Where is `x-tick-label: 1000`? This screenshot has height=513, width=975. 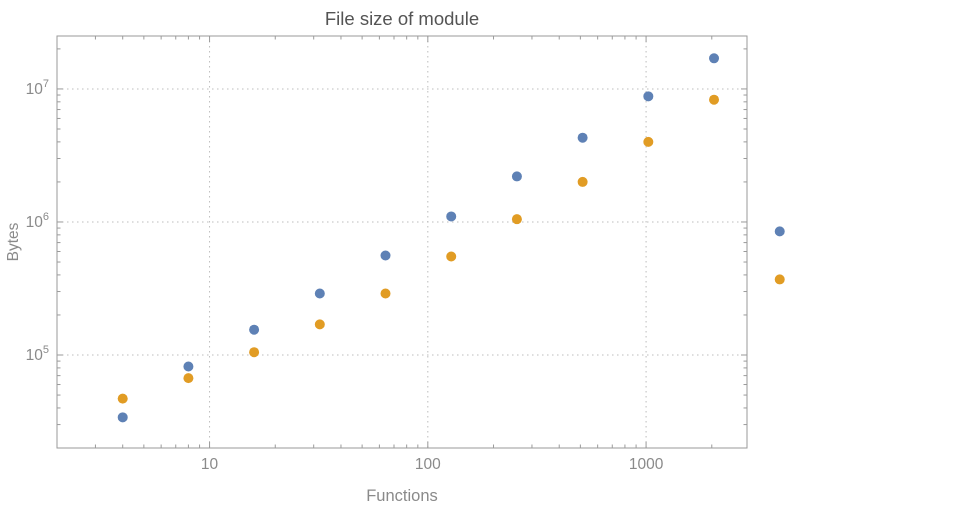 x-tick-label: 1000 is located at coordinates (646, 464).